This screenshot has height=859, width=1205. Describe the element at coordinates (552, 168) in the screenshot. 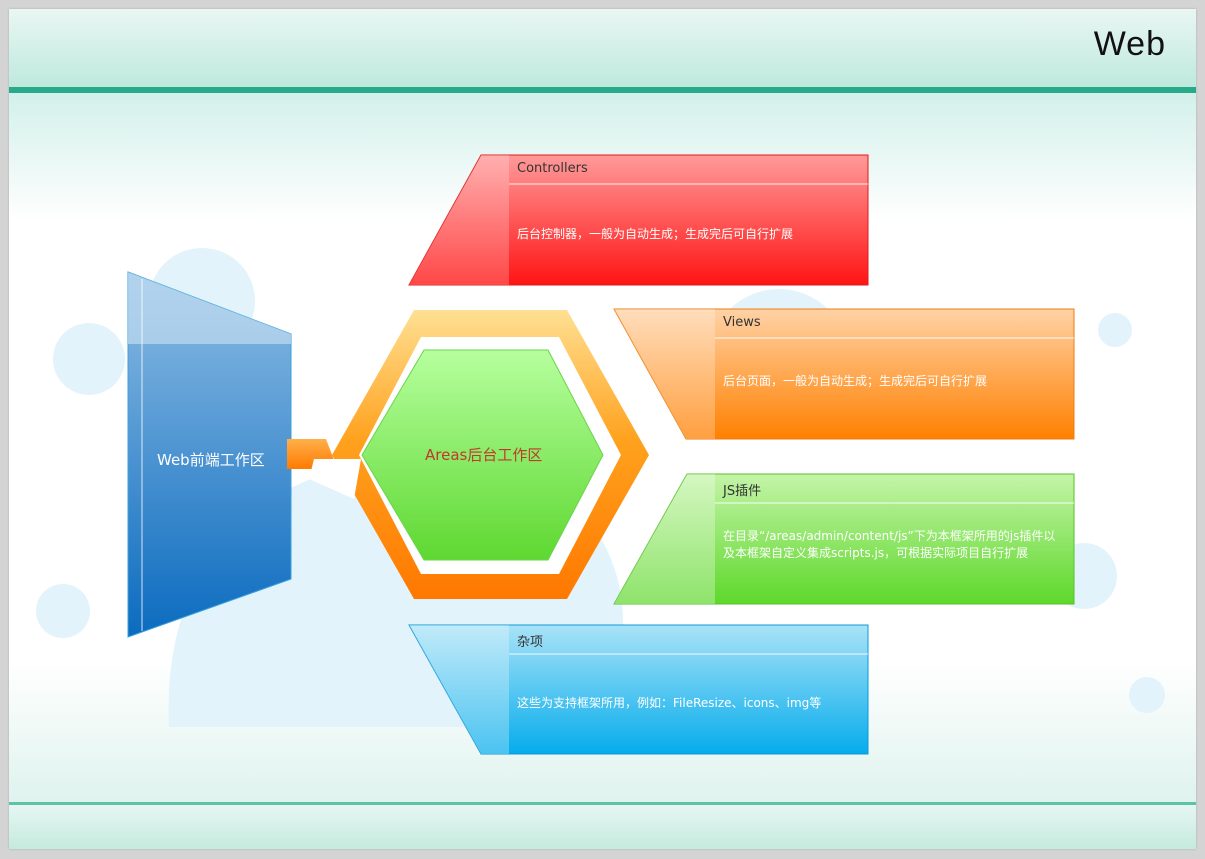

I see `box-controllers-title: Controllers` at that location.